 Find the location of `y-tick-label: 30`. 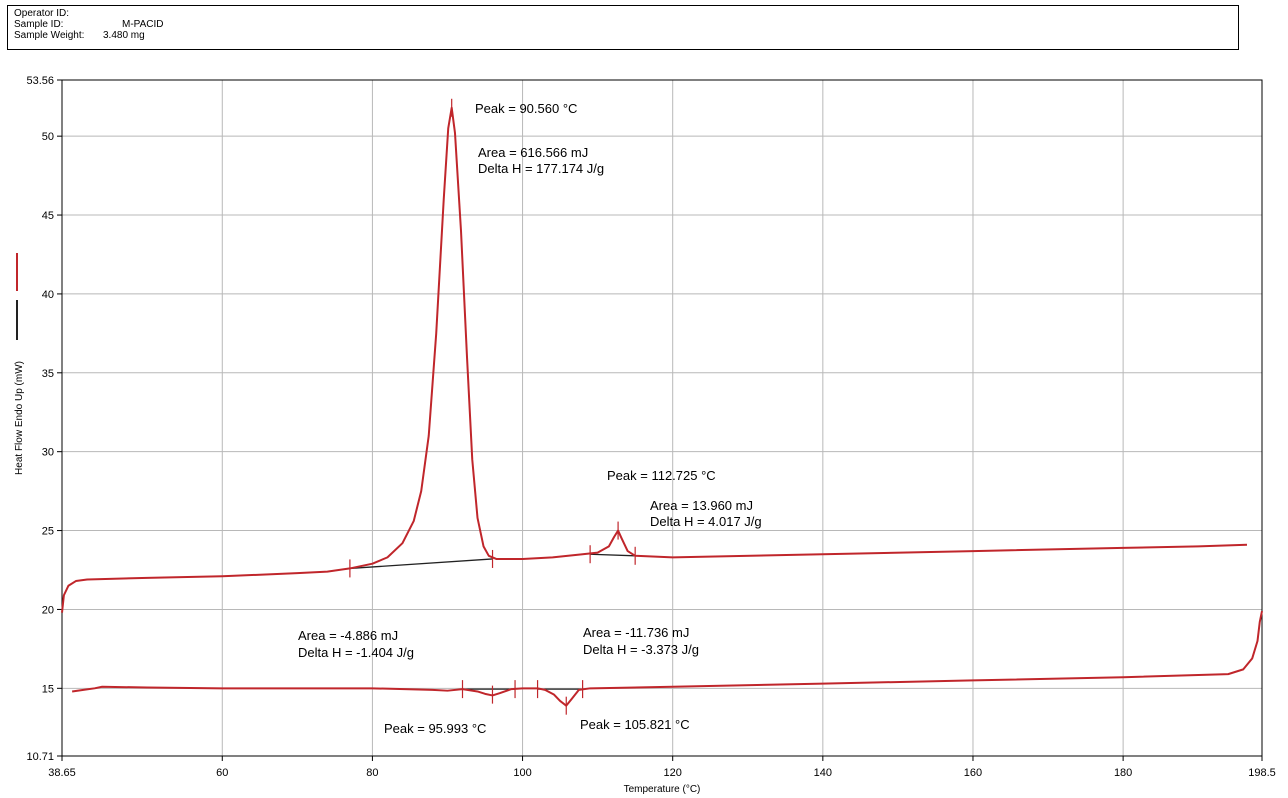

y-tick-label: 30 is located at coordinates (48, 453).